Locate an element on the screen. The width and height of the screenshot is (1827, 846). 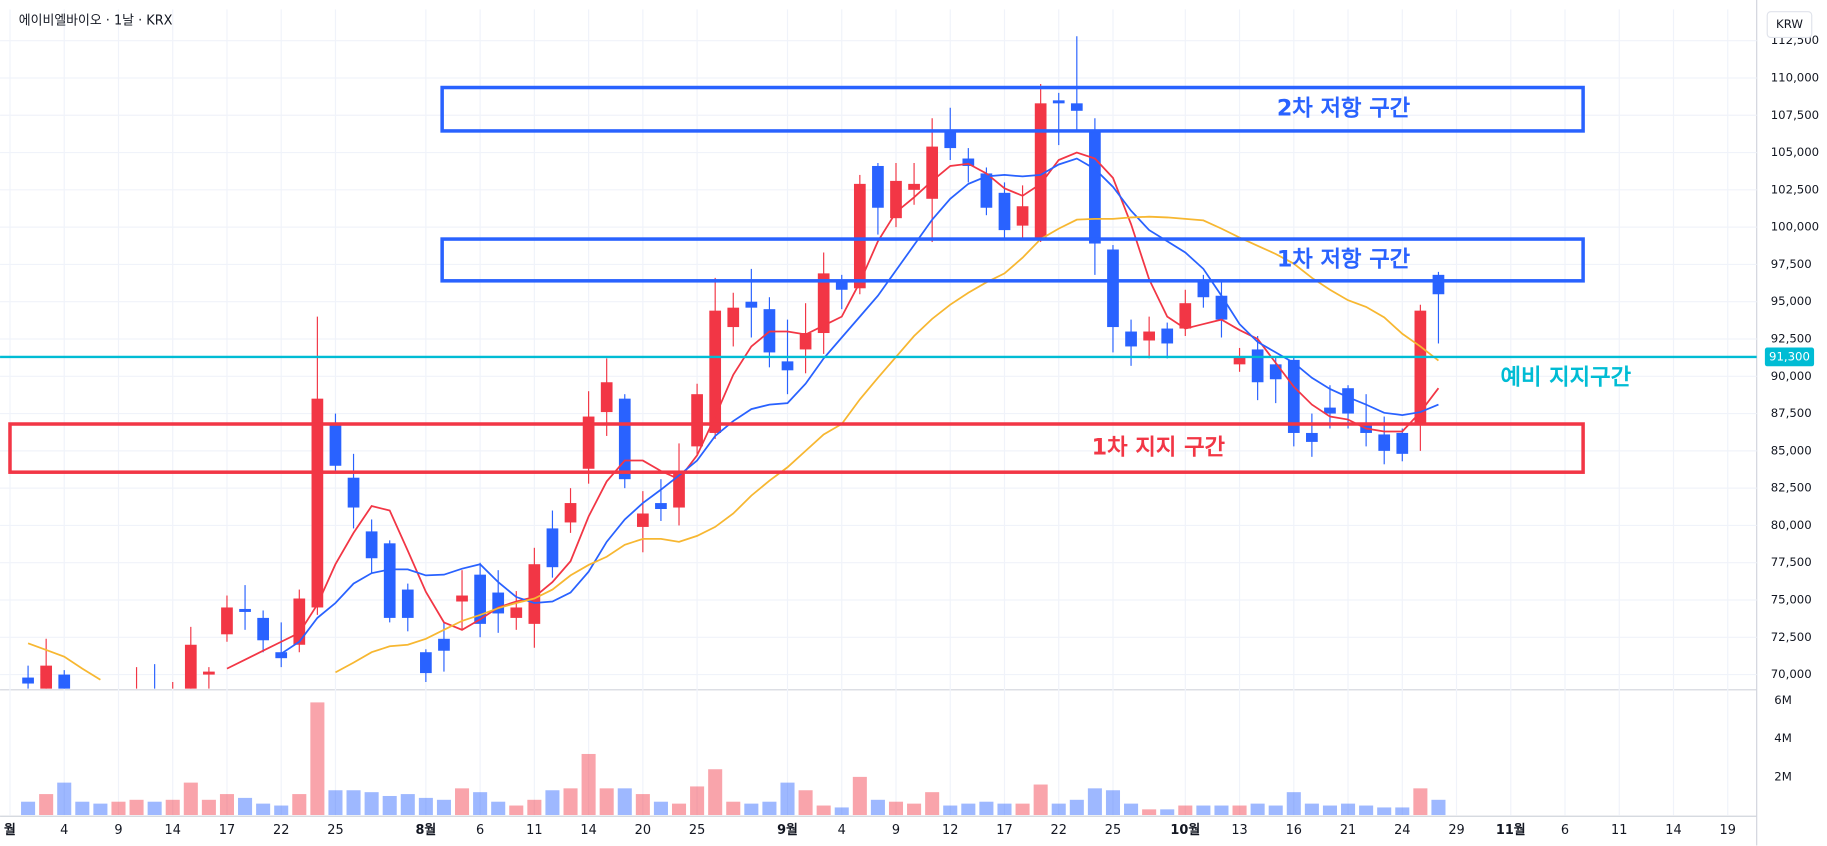
x-tick-label: 8월 is located at coordinates (425, 830).